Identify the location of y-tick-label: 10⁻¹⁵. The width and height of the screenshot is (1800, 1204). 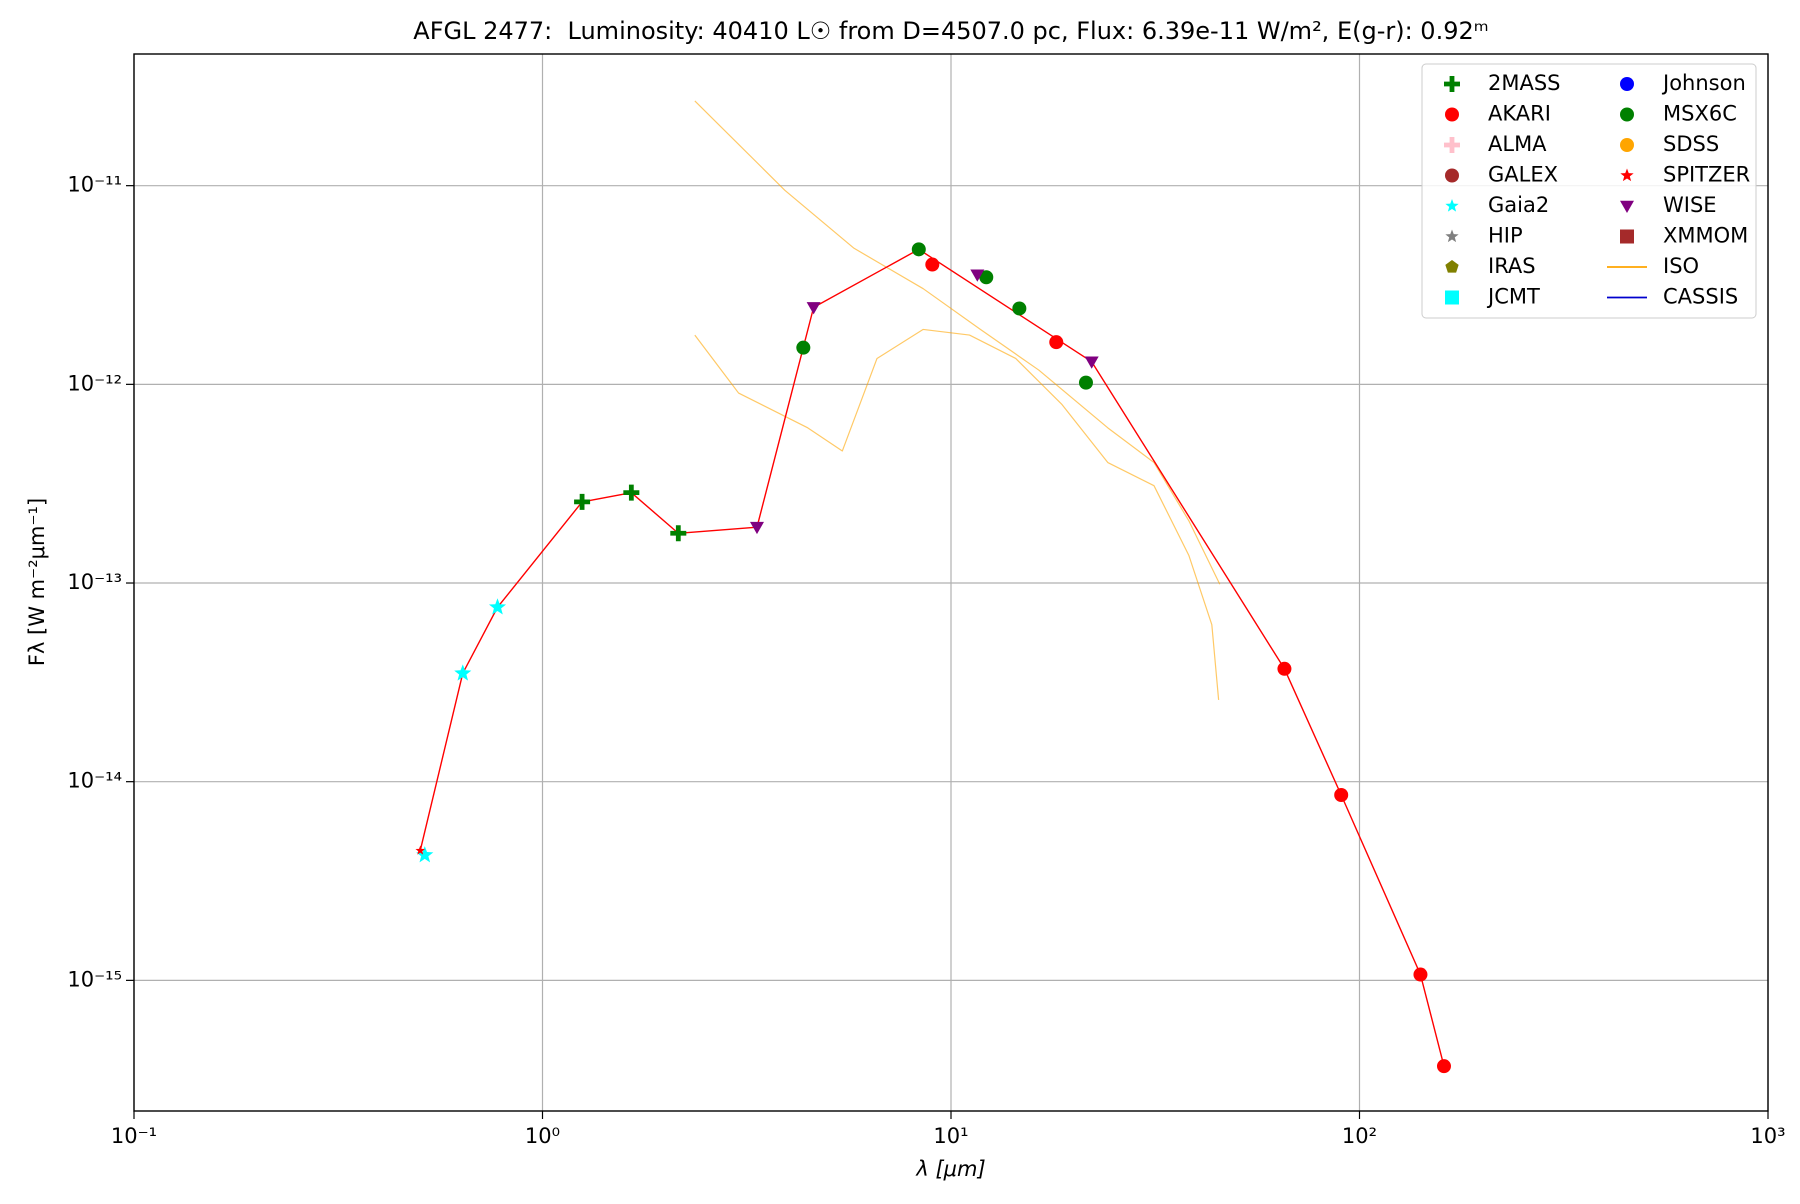
(94, 979).